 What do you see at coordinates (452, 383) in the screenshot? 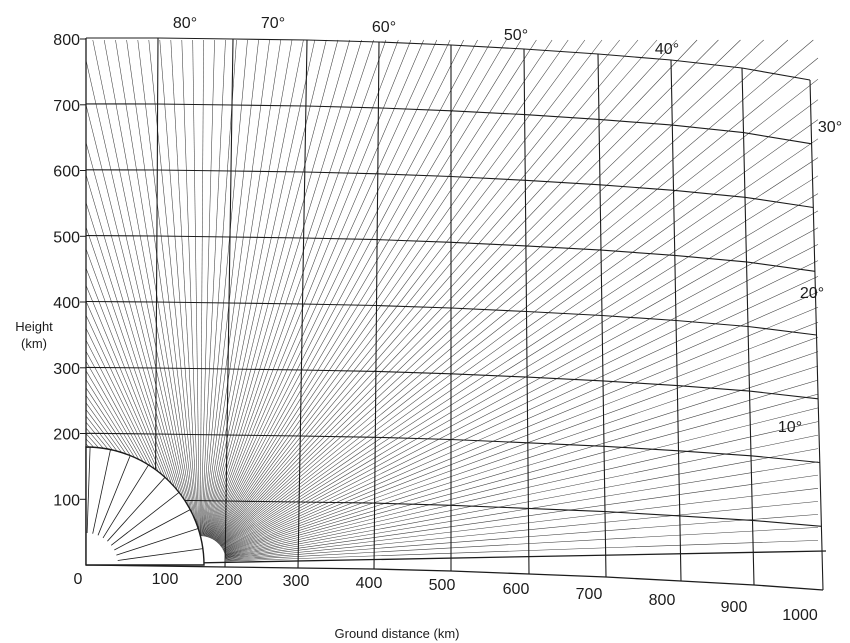
I see `height-grid-line` at bounding box center [452, 383].